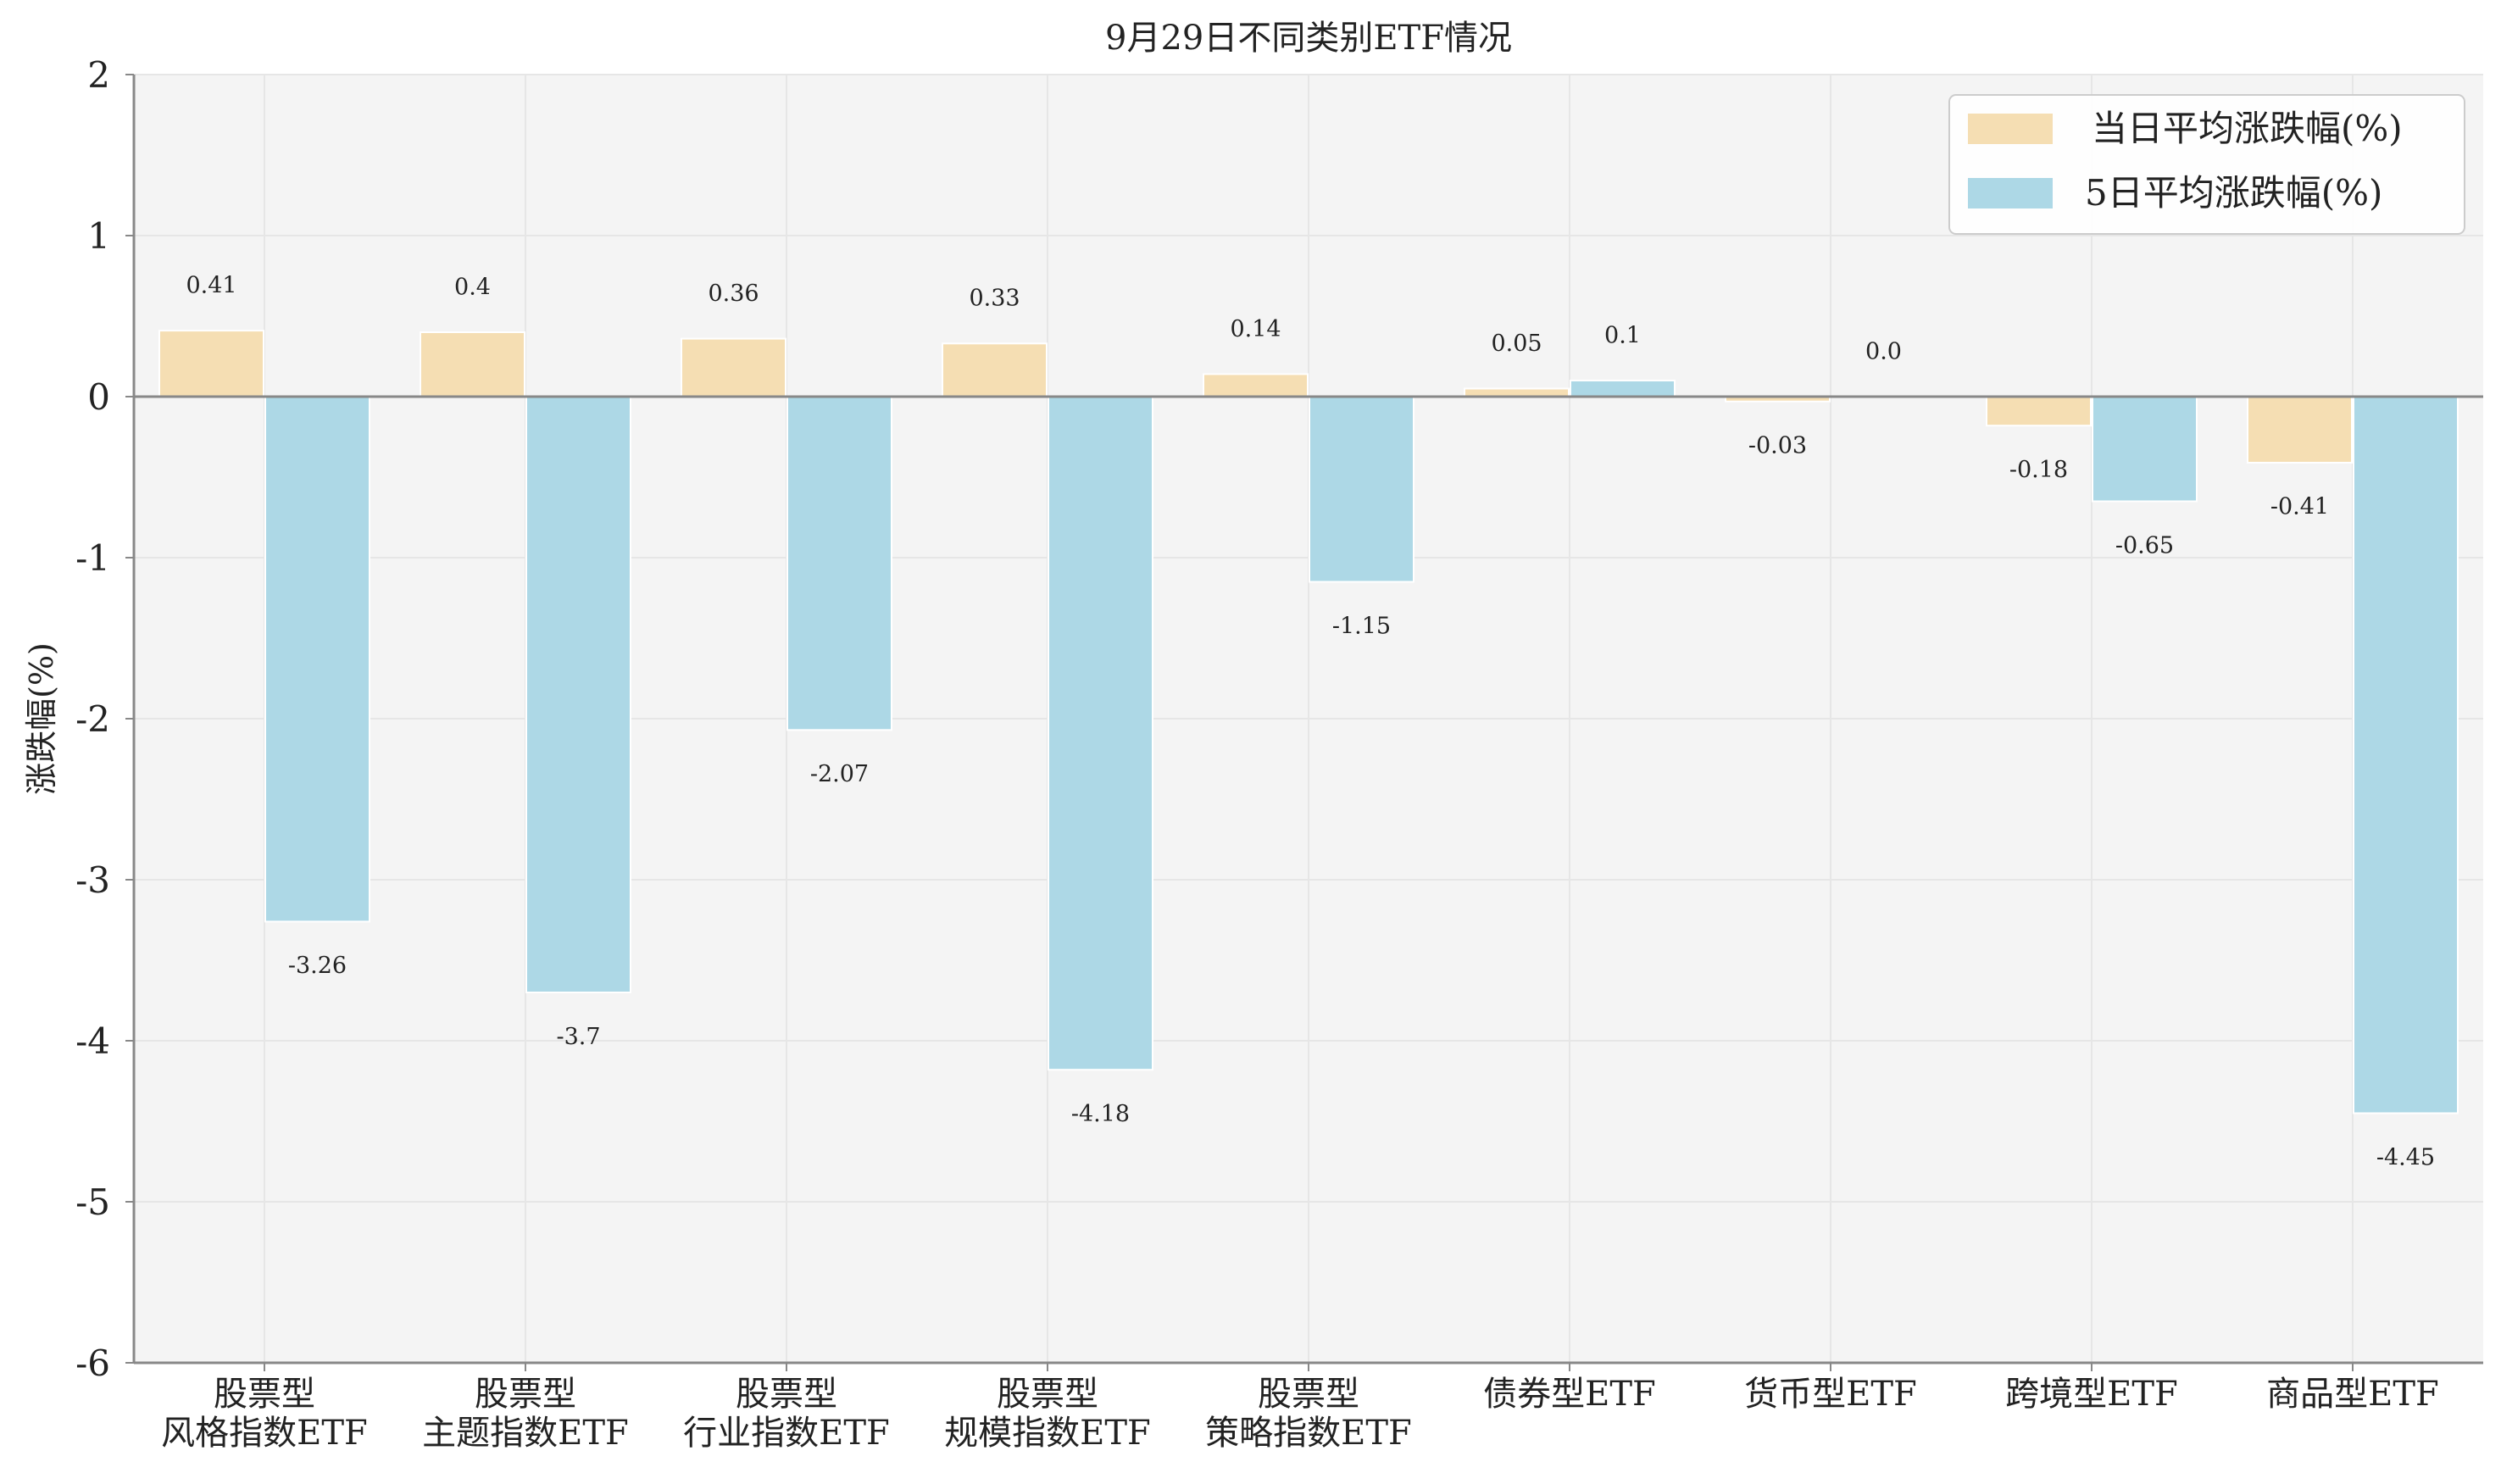  I want to click on data-label-series-1-cat-6: 0.0, so click(1883, 351).